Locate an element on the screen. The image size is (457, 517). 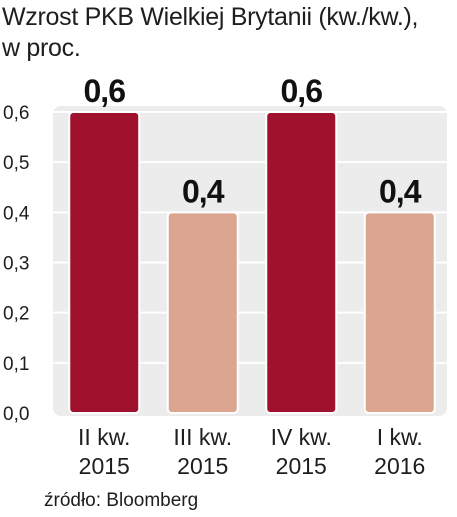
x-tick-label: IV kw. is located at coordinates (301, 437).